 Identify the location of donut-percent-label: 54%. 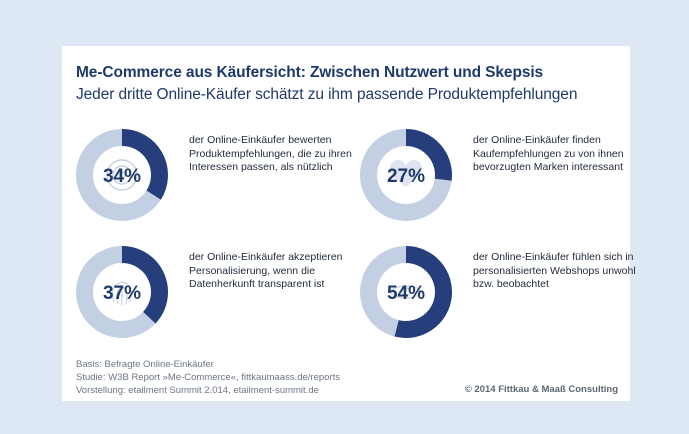
(406, 293).